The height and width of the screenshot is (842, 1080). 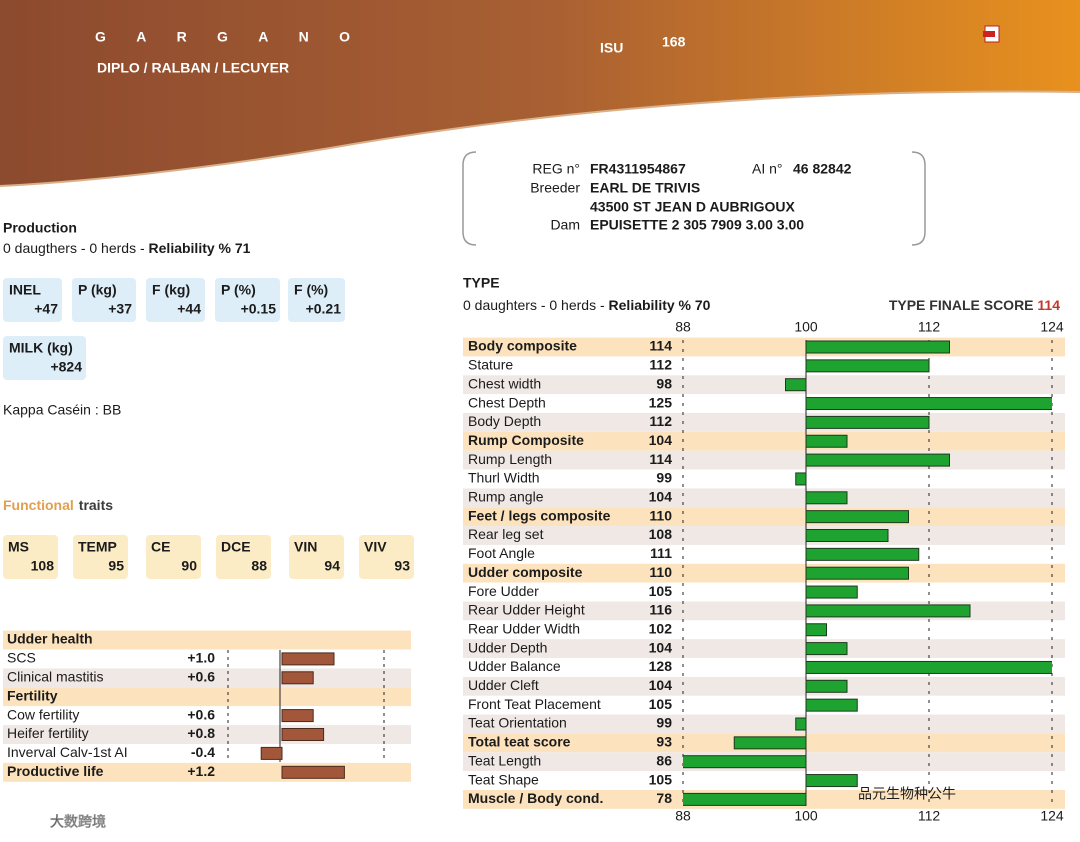 I want to click on info-bracket-right, so click(x=918, y=198).